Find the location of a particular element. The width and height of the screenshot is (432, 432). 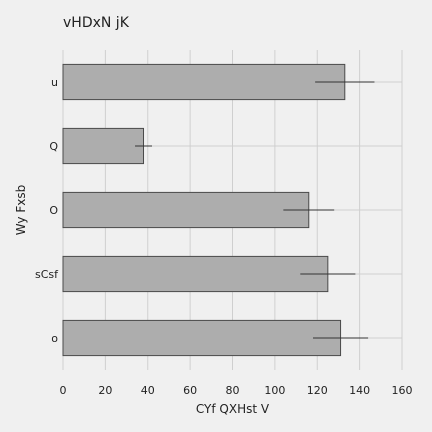

y-axis-label: Wy Fxsb is located at coordinates (21, 210).